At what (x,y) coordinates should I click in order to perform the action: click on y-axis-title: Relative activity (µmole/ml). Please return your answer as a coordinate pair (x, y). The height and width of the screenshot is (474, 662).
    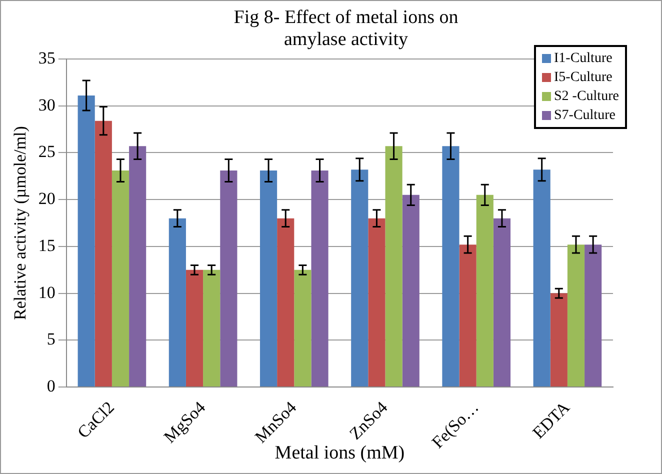
    Looking at the image, I should click on (20, 223).